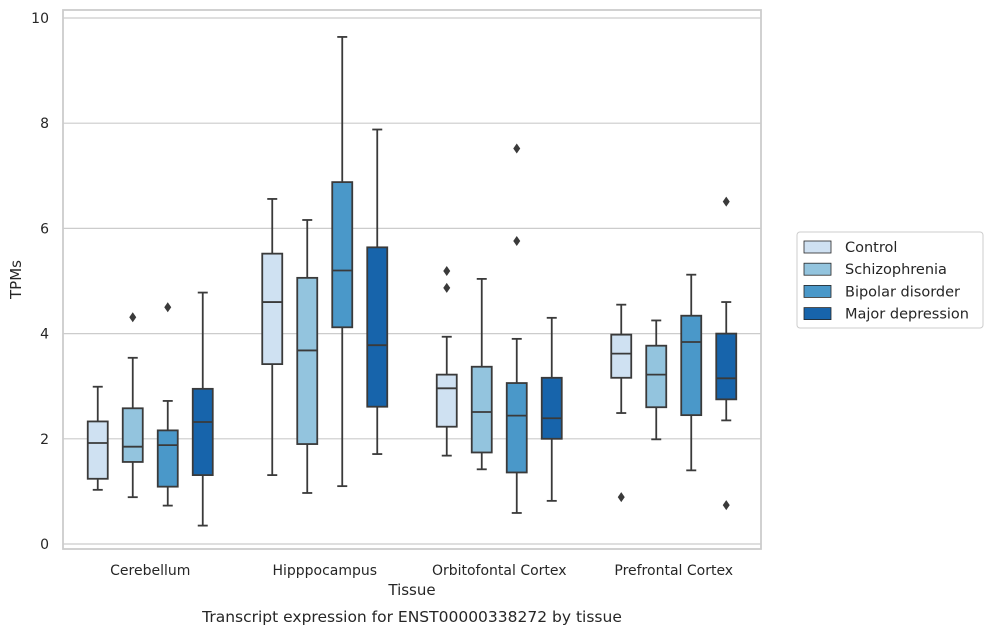 The image size is (992, 635). Describe the element at coordinates (44, 124) in the screenshot. I see `y-tick-label: 8` at that location.